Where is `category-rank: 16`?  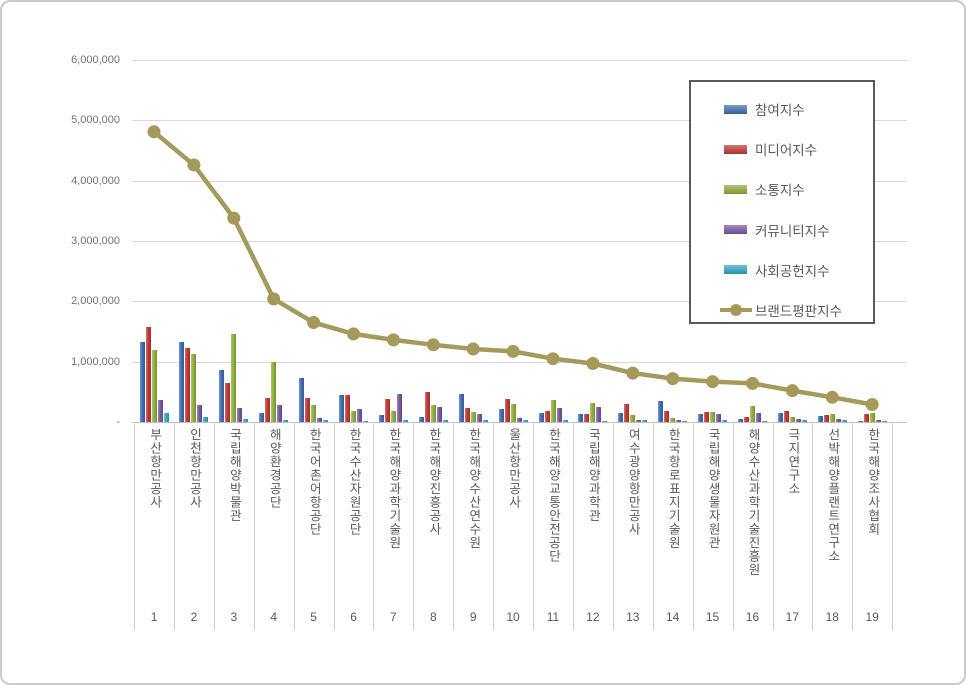
category-rank: 16 is located at coordinates (752, 617).